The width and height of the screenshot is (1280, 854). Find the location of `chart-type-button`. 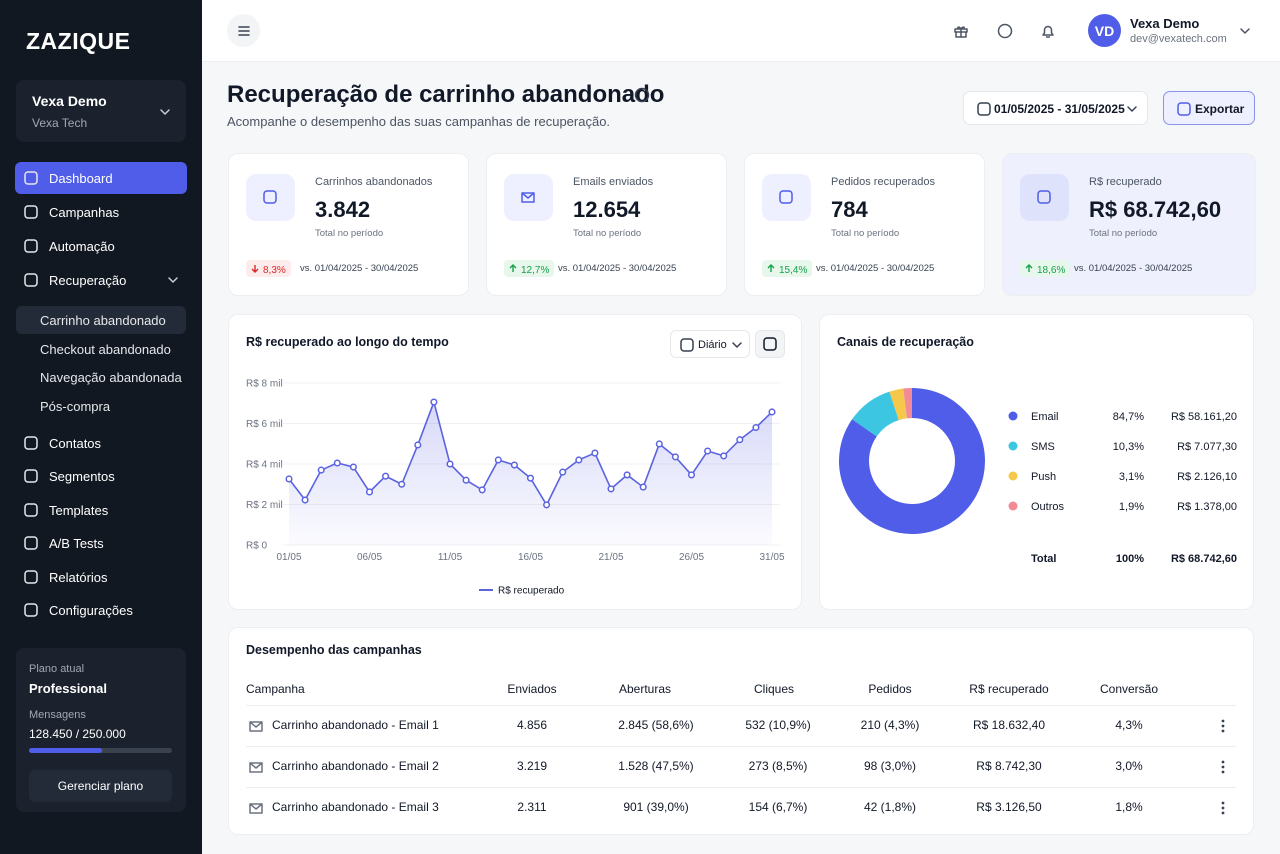

chart-type-button is located at coordinates (770, 344).